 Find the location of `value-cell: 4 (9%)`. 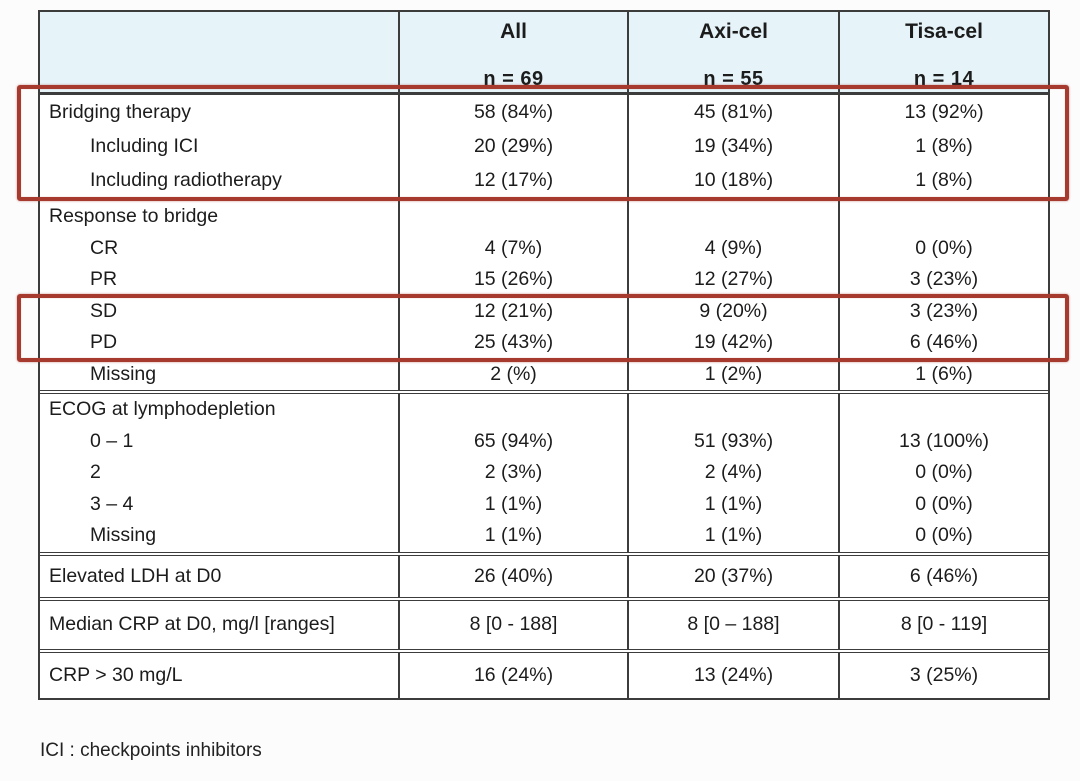

value-cell: 4 (9%) is located at coordinates (734, 248).